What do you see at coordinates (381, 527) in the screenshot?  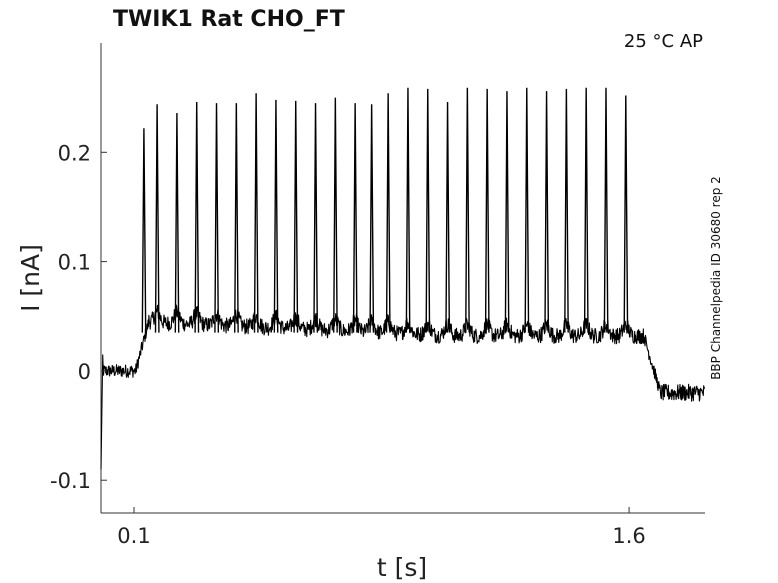 I see `x-ticks: 0.1 1.6` at bounding box center [381, 527].